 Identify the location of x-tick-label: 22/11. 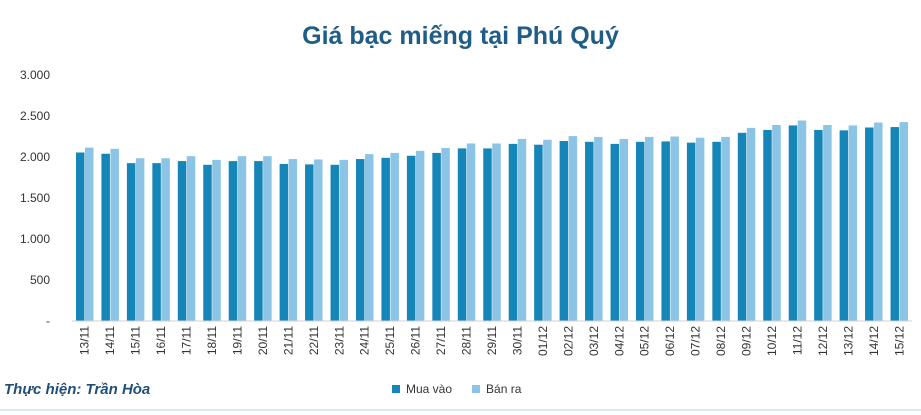
(314, 340).